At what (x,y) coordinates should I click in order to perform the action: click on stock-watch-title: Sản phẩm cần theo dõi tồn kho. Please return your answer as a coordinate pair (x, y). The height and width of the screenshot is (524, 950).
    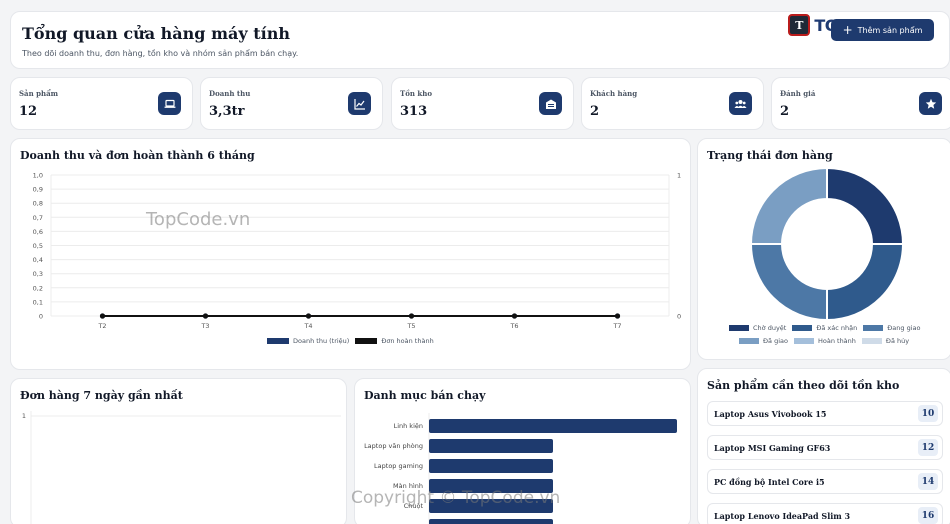
    Looking at the image, I should click on (803, 385).